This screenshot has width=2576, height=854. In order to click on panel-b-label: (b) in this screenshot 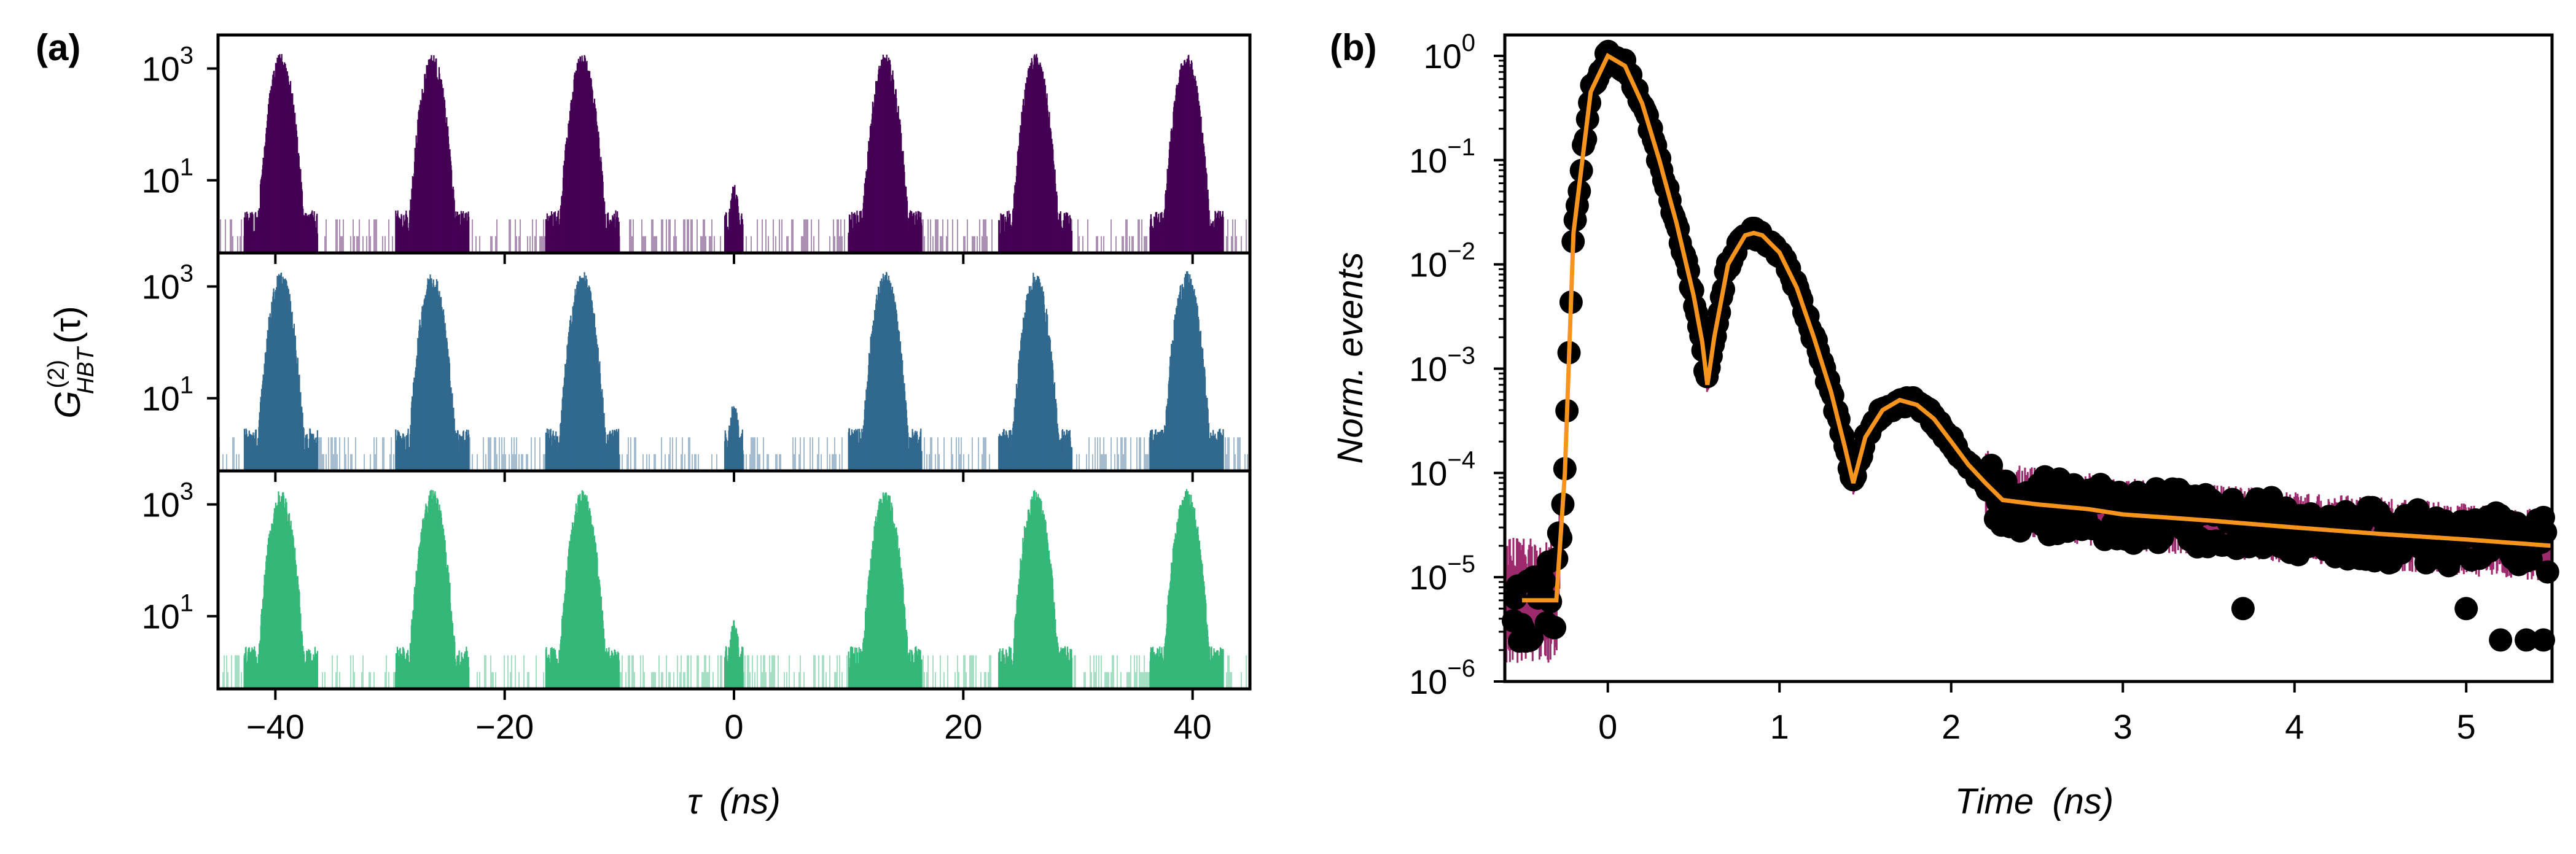, I will do `click(1353, 47)`.